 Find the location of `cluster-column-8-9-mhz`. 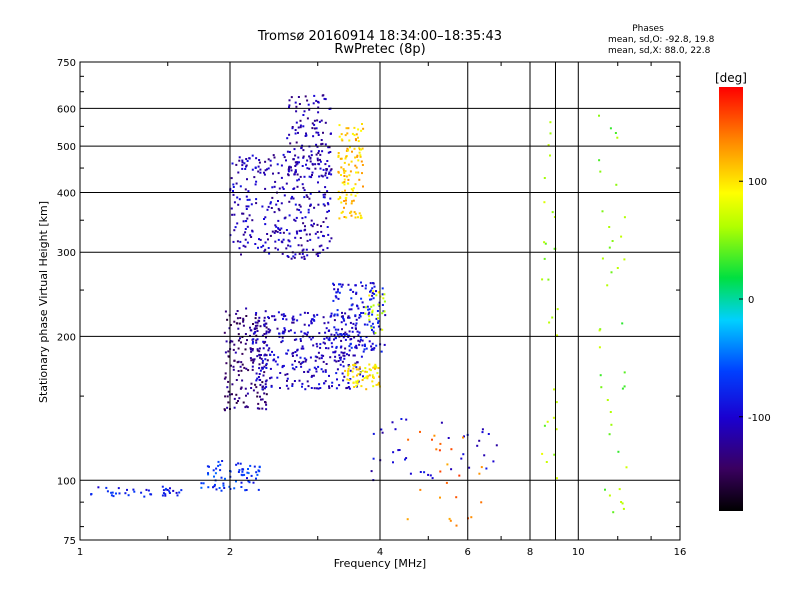

cluster-column-8-9-mhz is located at coordinates (550, 300).